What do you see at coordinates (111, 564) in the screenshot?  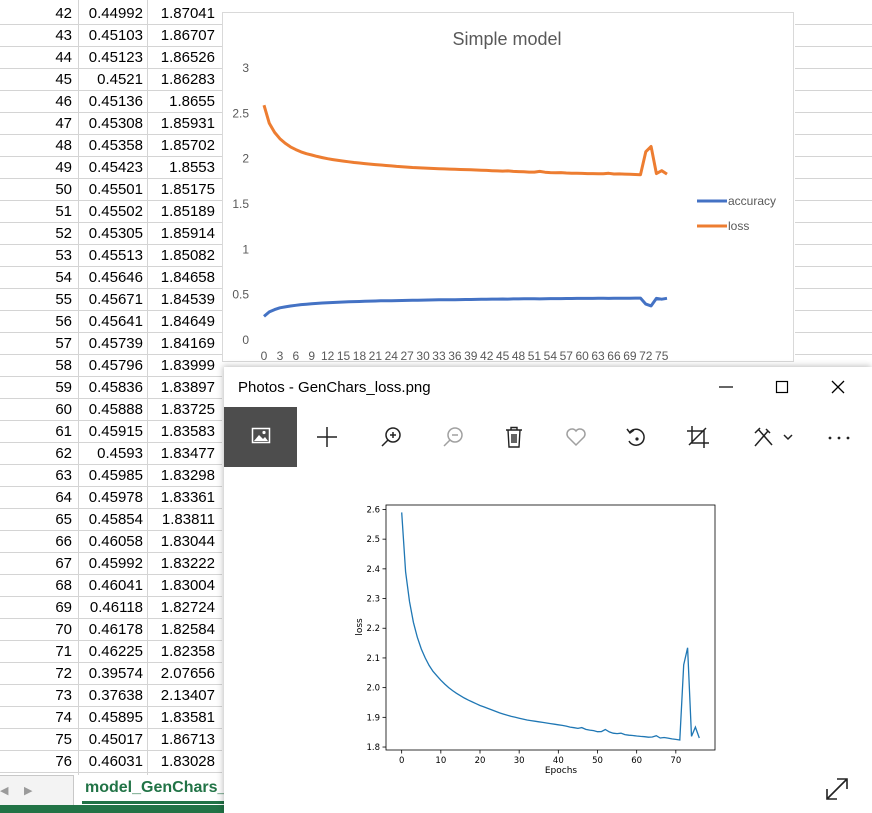 I see `table-row: 67 0.45992 1.83222` at bounding box center [111, 564].